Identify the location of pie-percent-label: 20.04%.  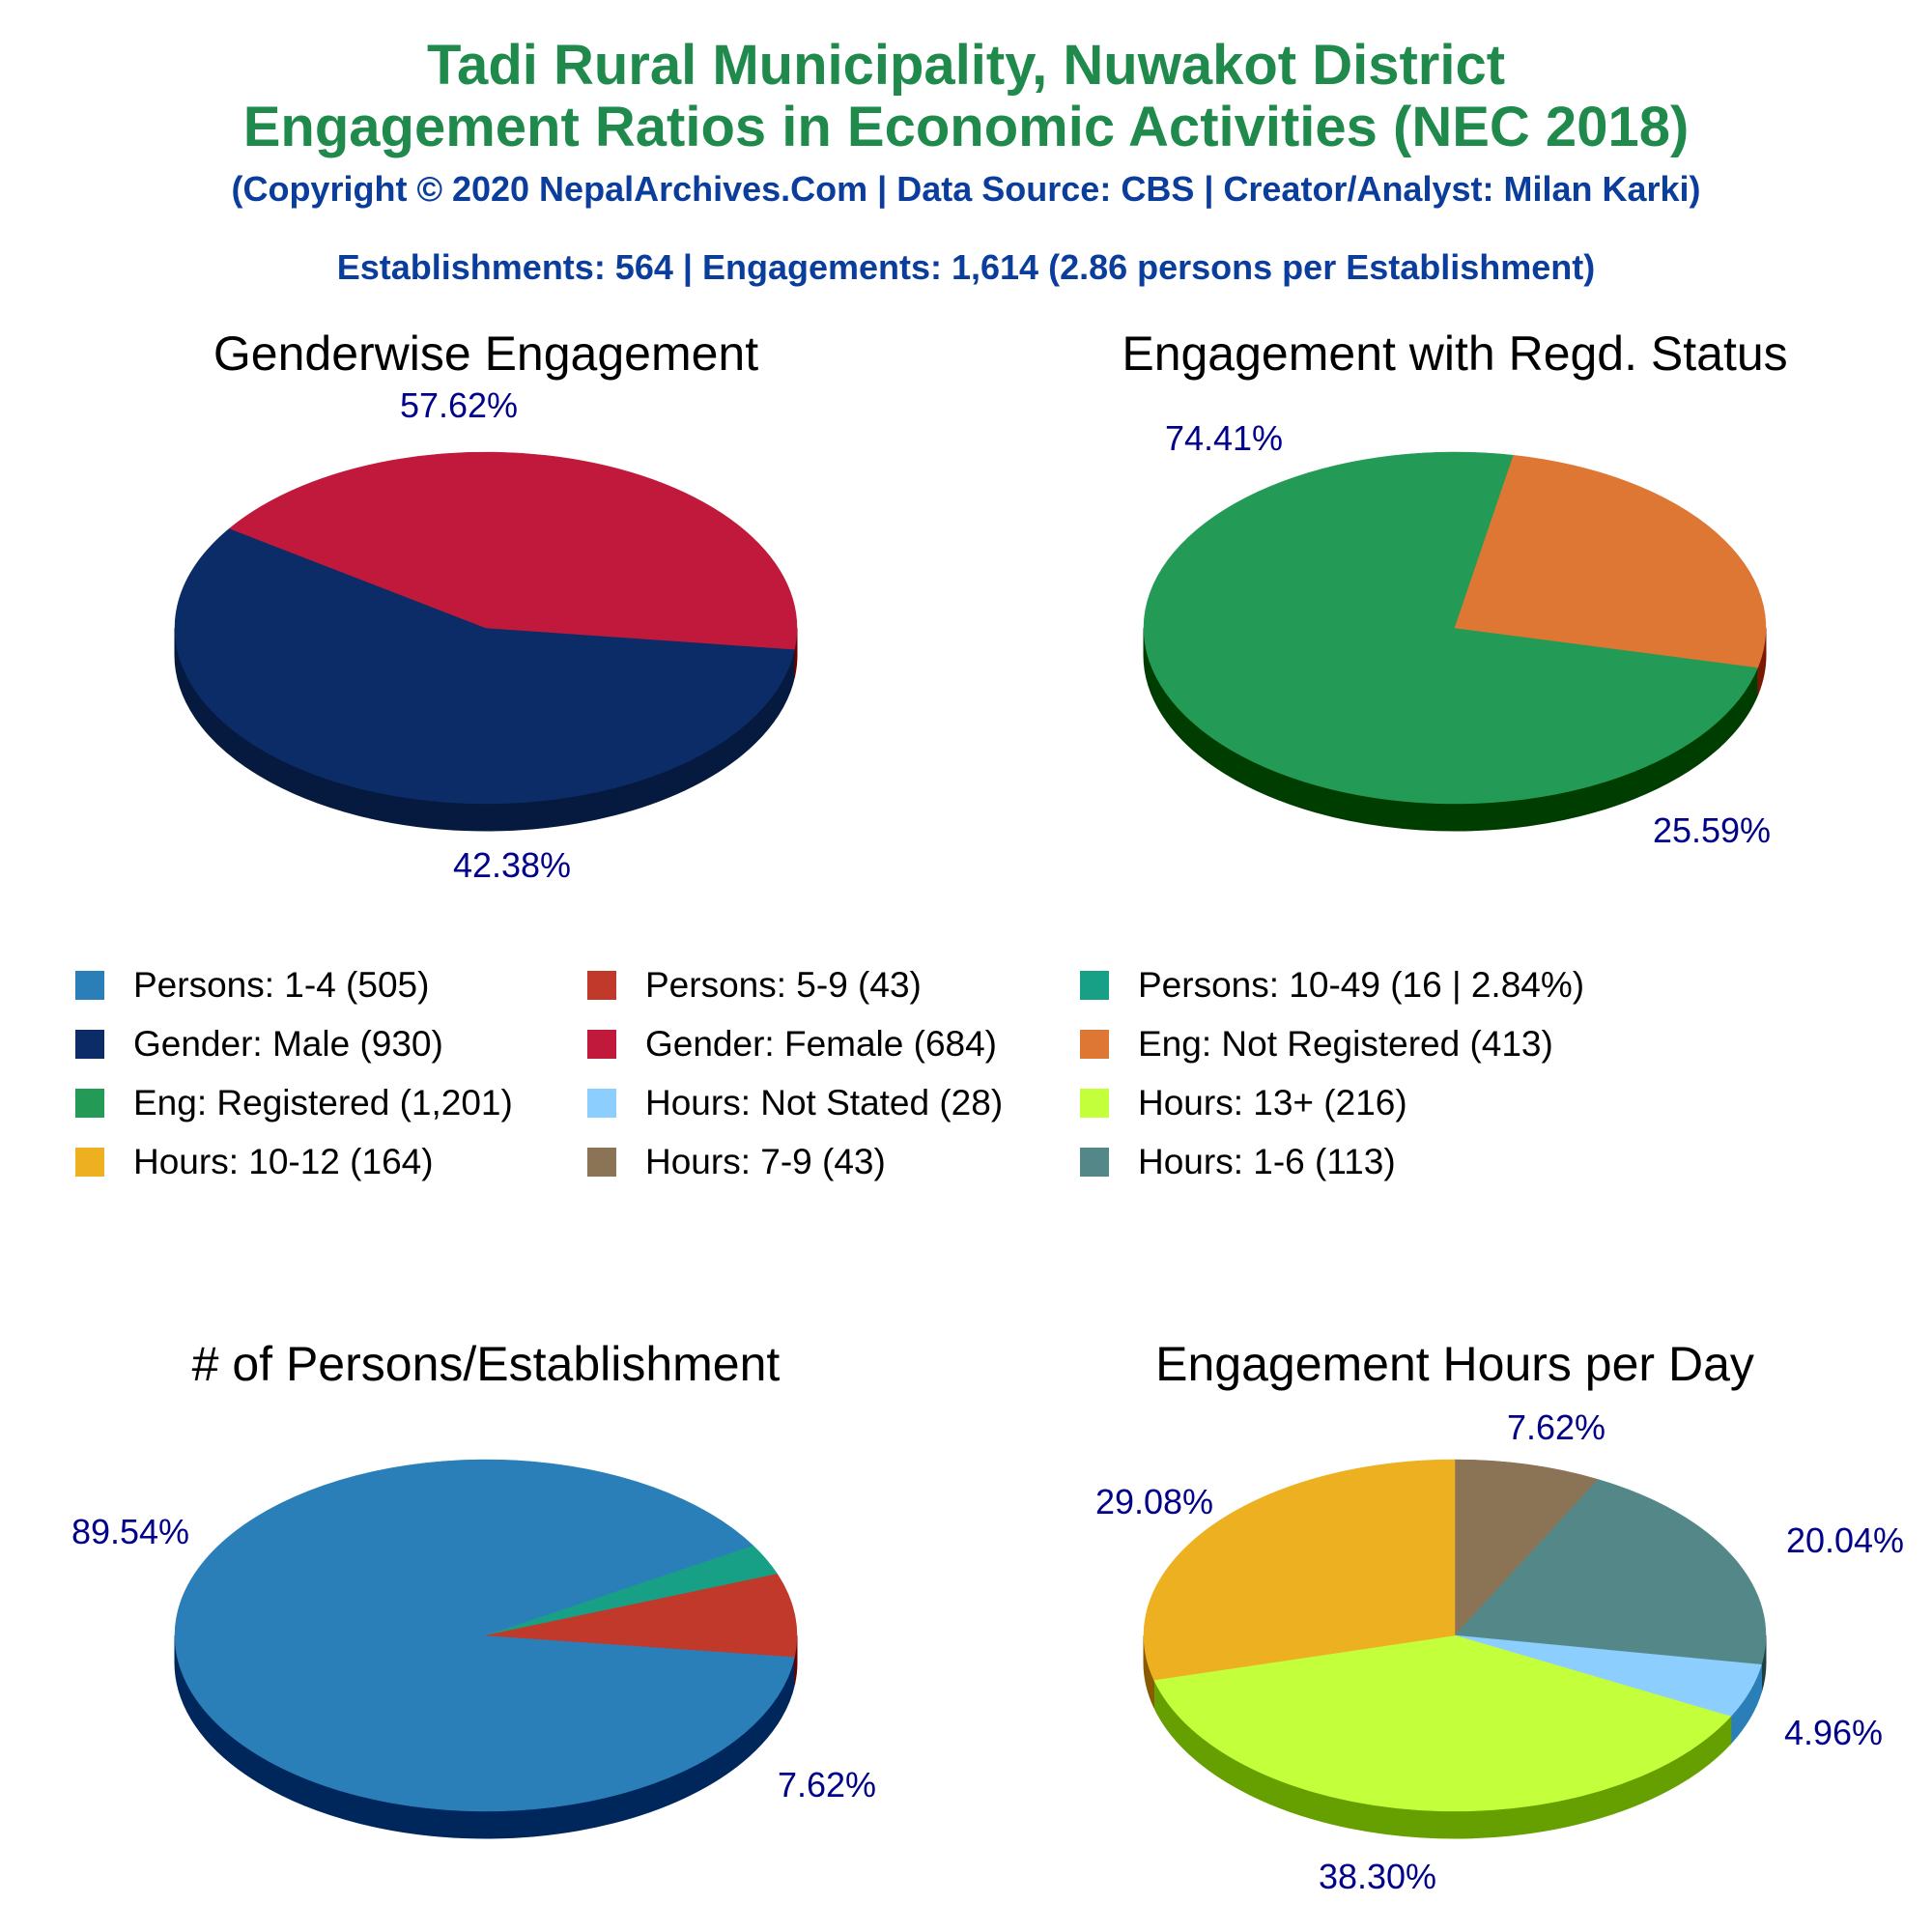
(1845, 1540).